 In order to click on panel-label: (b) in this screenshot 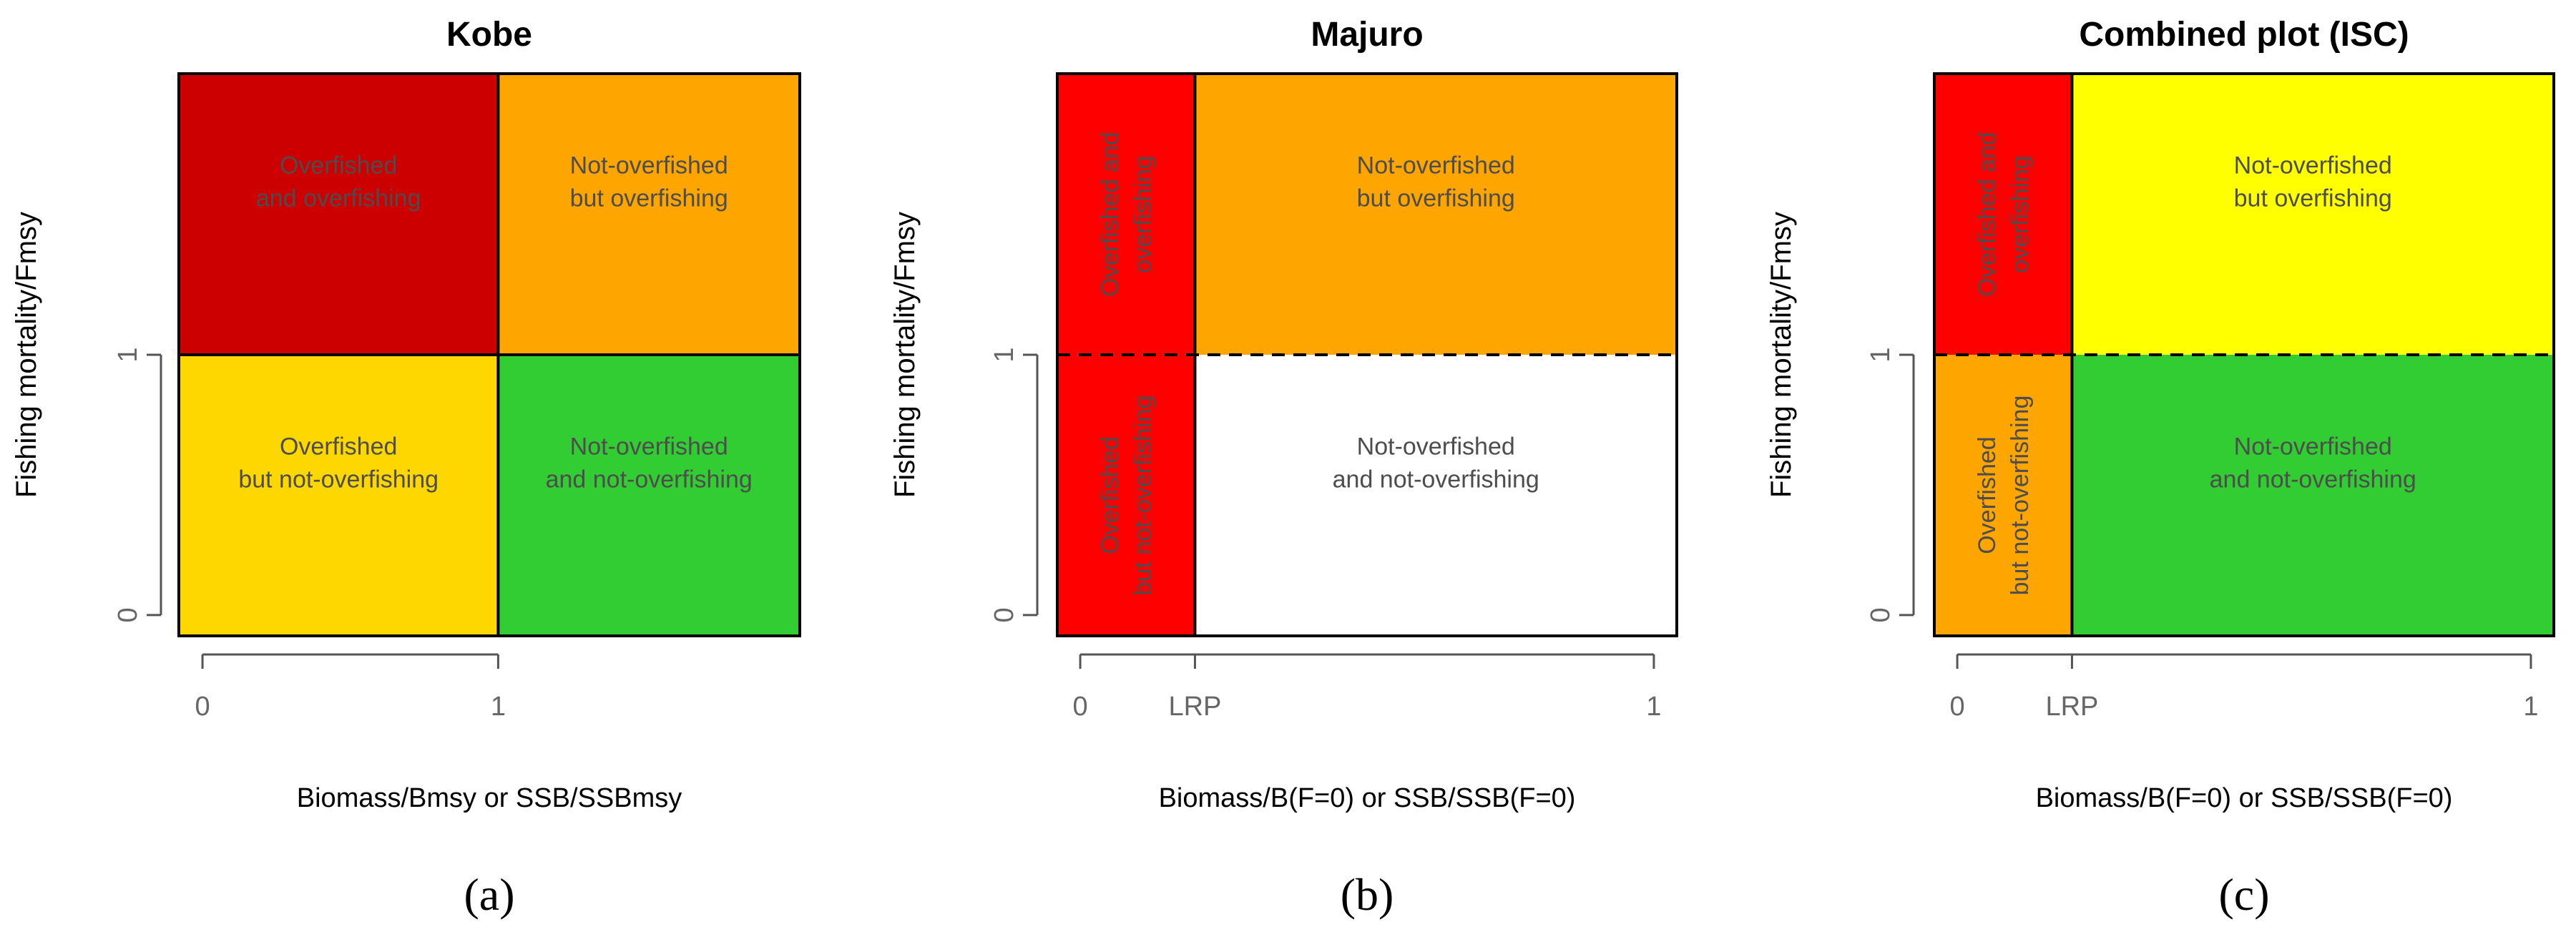, I will do `click(1367, 894)`.